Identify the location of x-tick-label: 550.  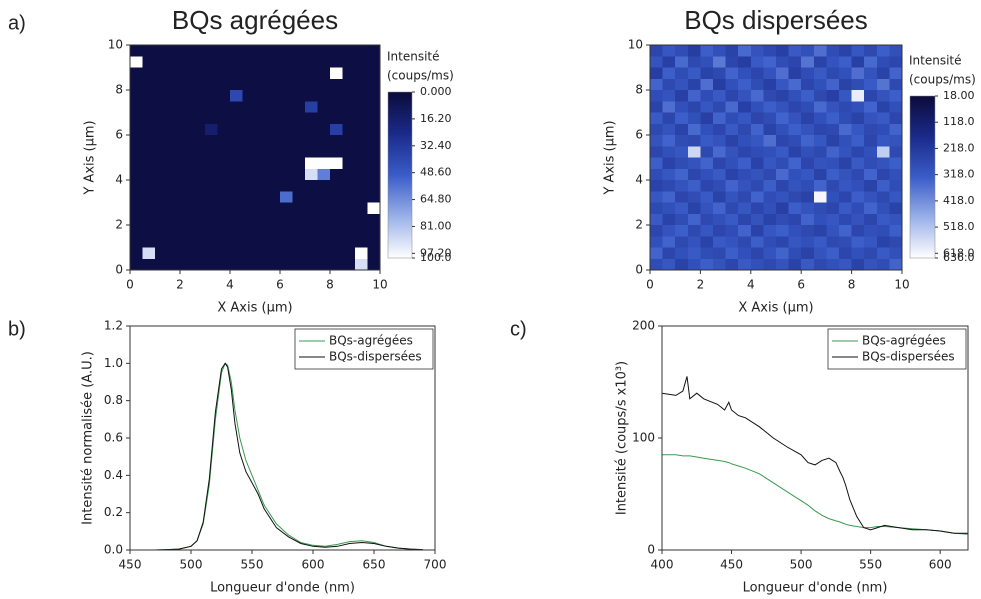
(252, 565).